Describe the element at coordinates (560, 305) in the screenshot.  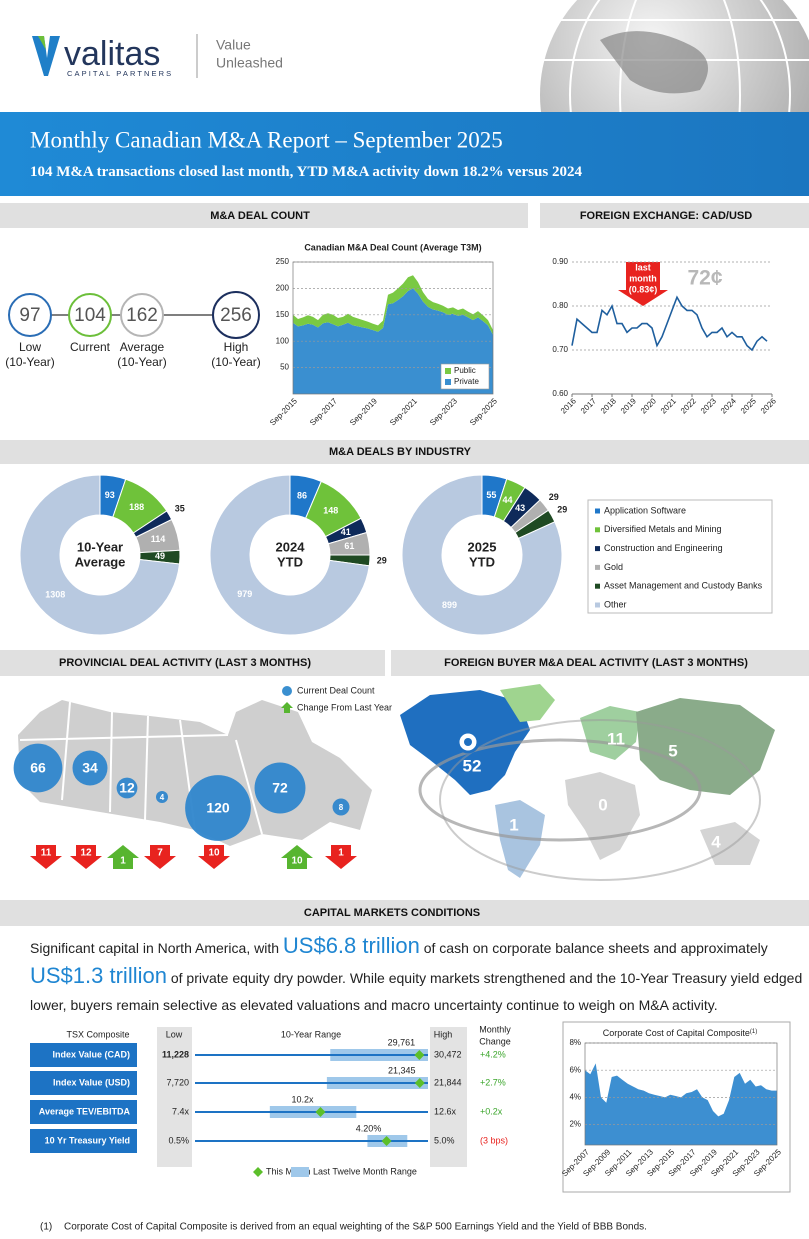
I see `y-tick-label: 0.80` at that location.